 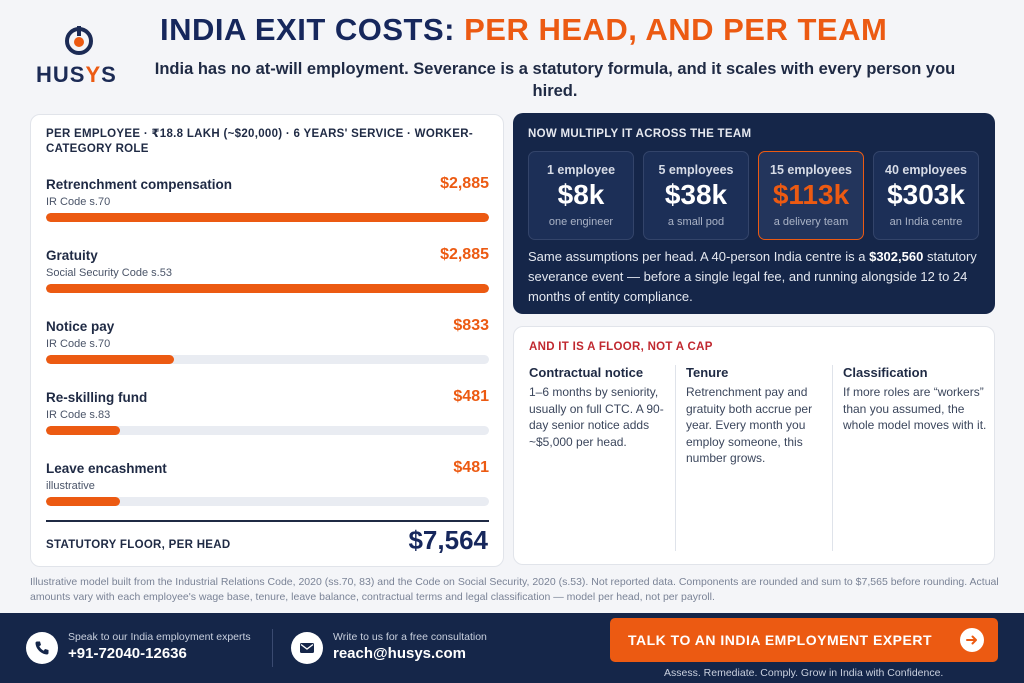 I want to click on team-size-tile: 40 employees $303k an India centre, so click(x=926, y=195).